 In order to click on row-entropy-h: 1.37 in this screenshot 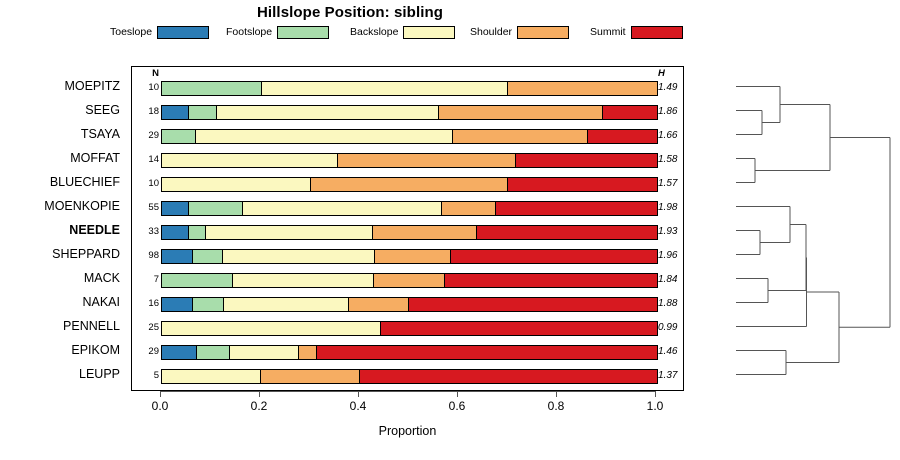, I will do `click(668, 375)`.